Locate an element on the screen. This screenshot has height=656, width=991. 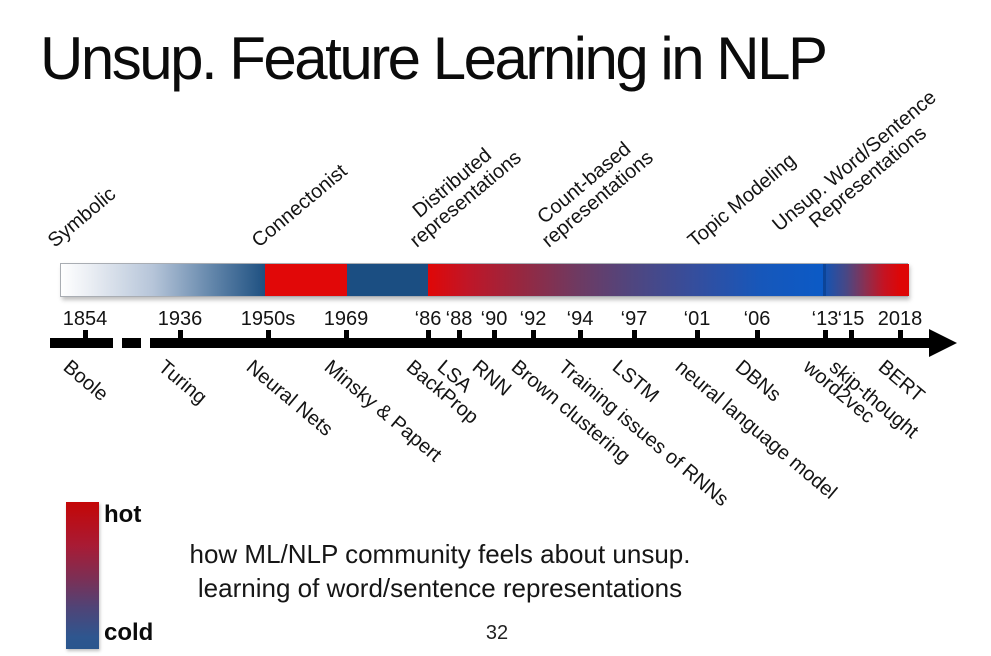
legend-hot-label: hot is located at coordinates (123, 514).